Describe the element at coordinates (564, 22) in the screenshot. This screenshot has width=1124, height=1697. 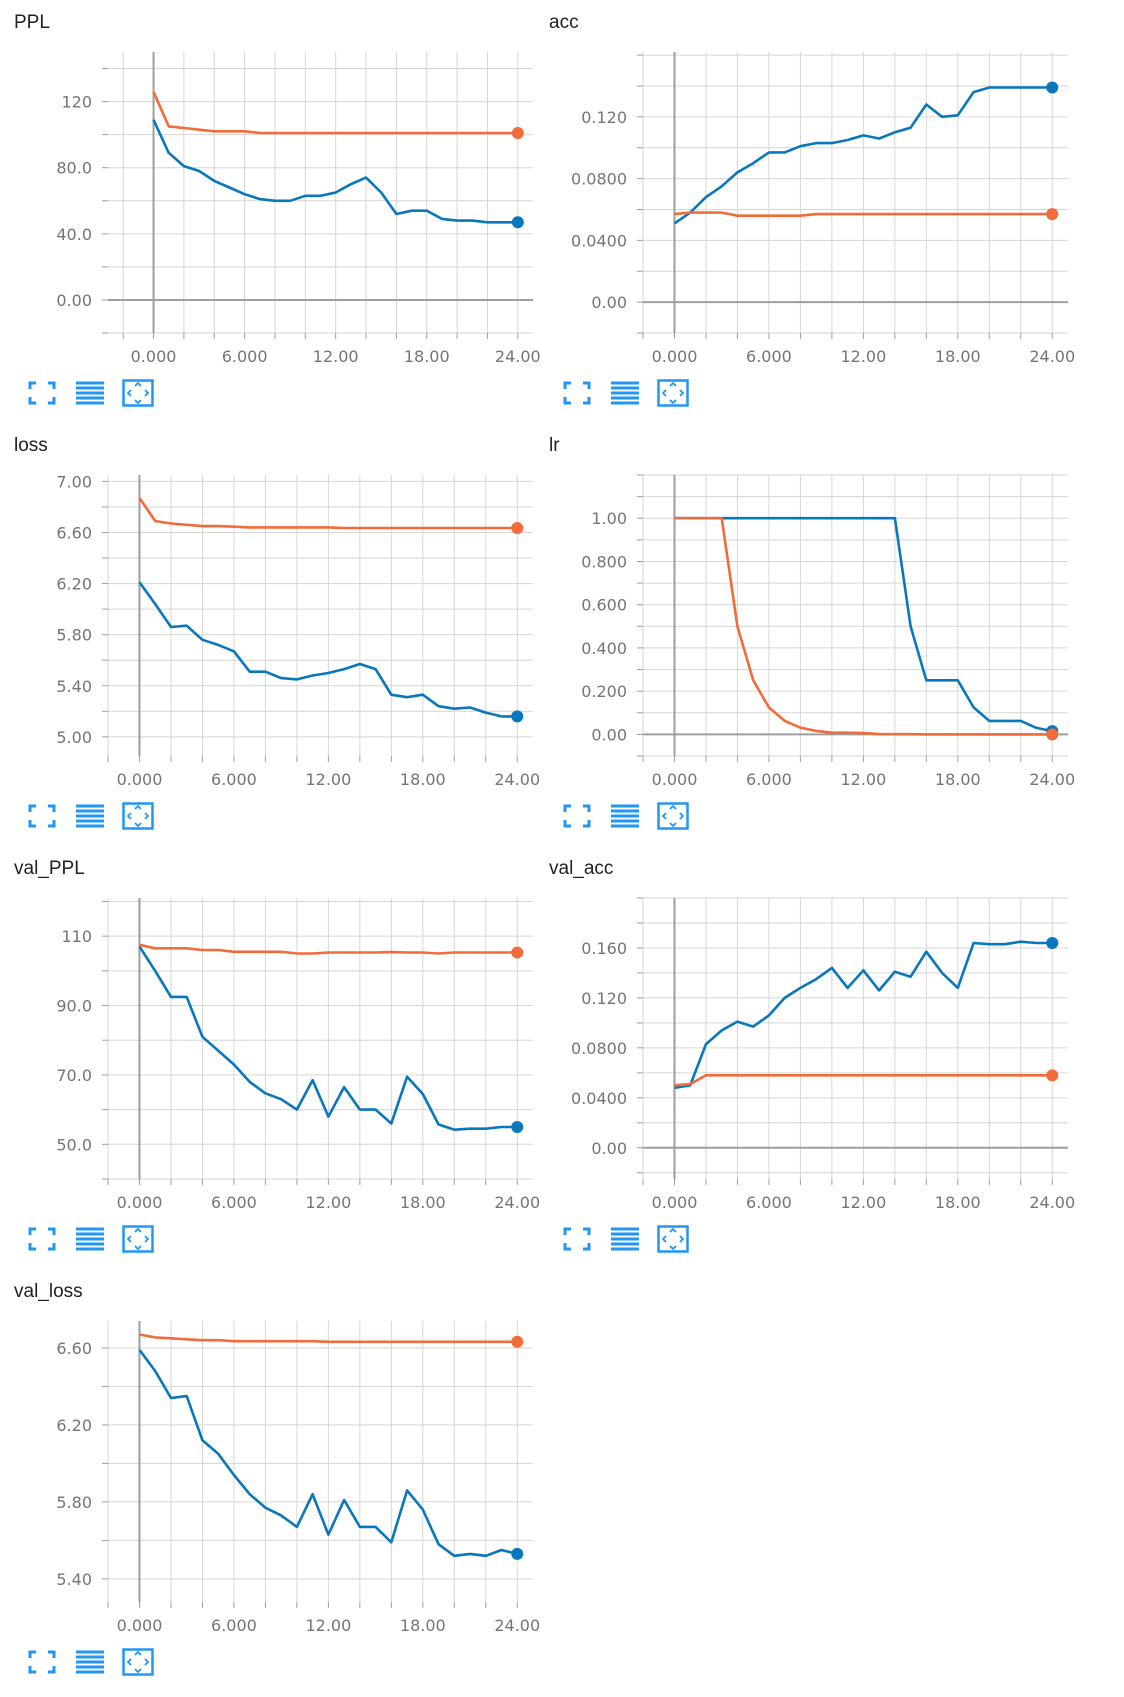
I see `chart-title: acc` at that location.